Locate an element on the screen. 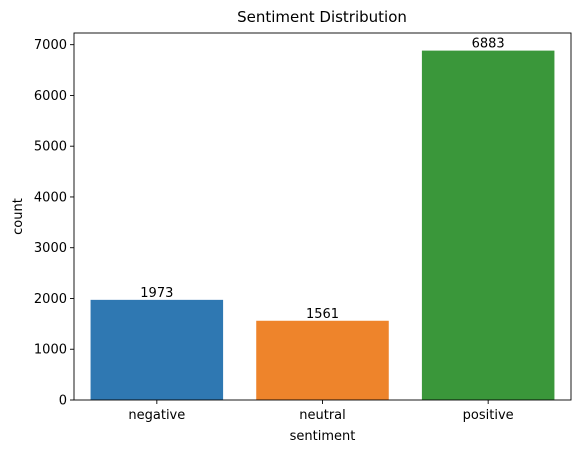 The image size is (580, 453). x-axis: negative neutral positive is located at coordinates (321, 411).